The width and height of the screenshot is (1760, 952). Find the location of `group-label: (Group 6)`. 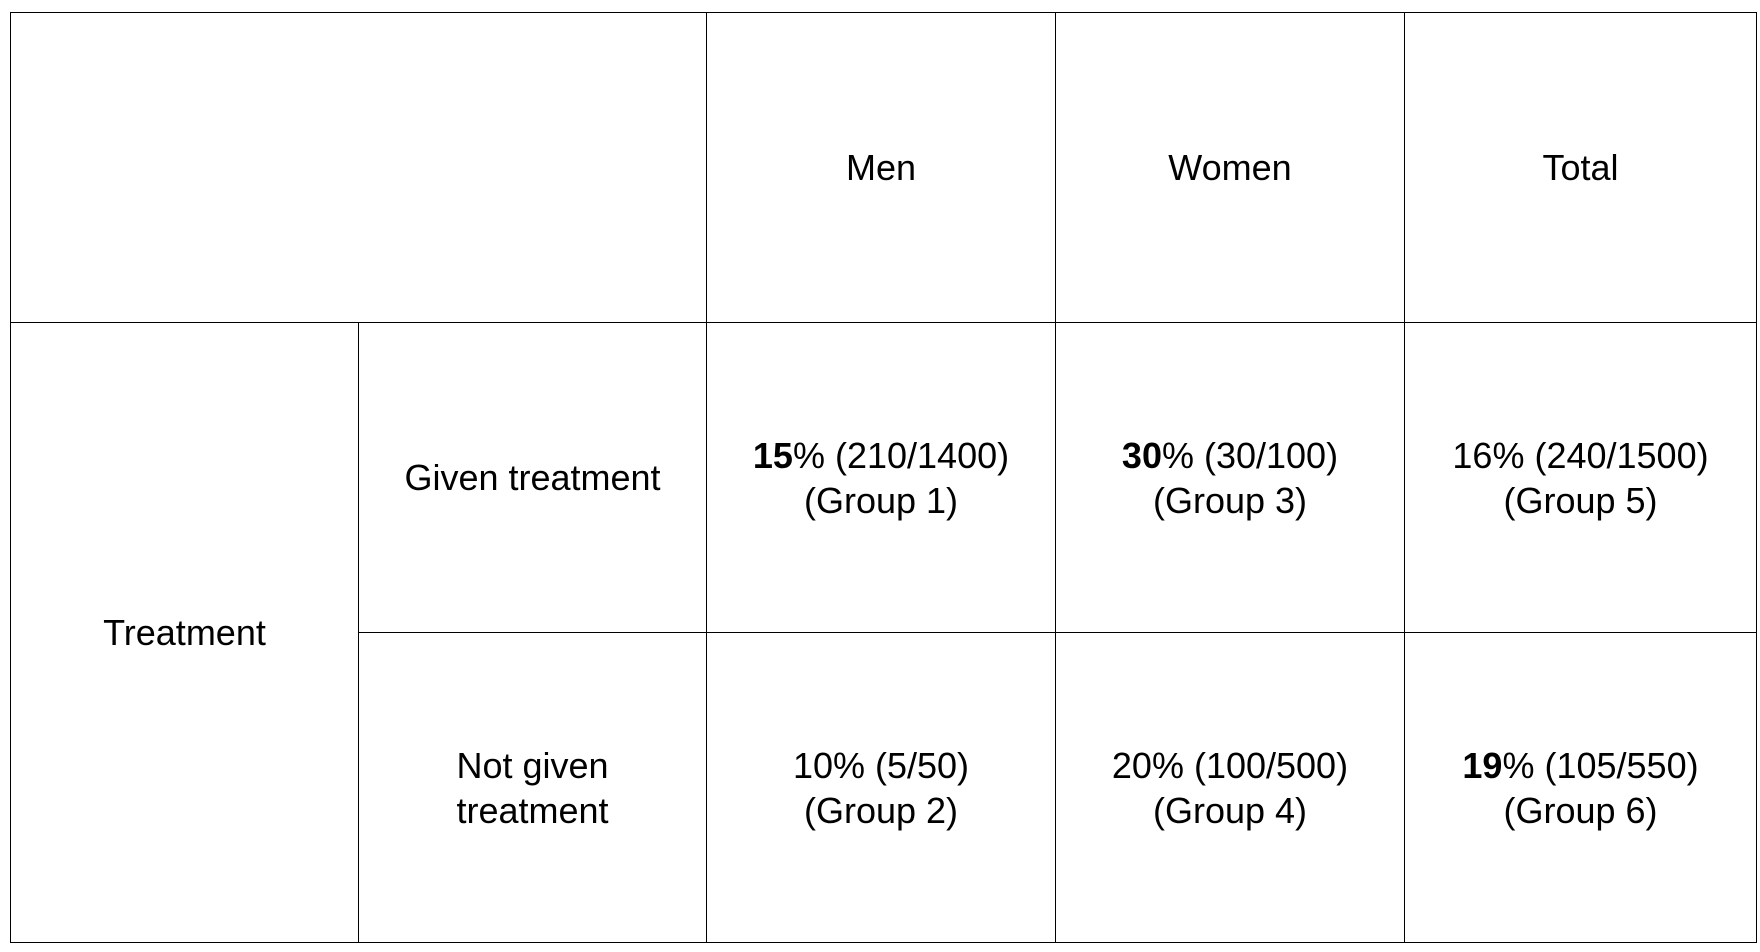

group-label: (Group 6) is located at coordinates (1580, 810).